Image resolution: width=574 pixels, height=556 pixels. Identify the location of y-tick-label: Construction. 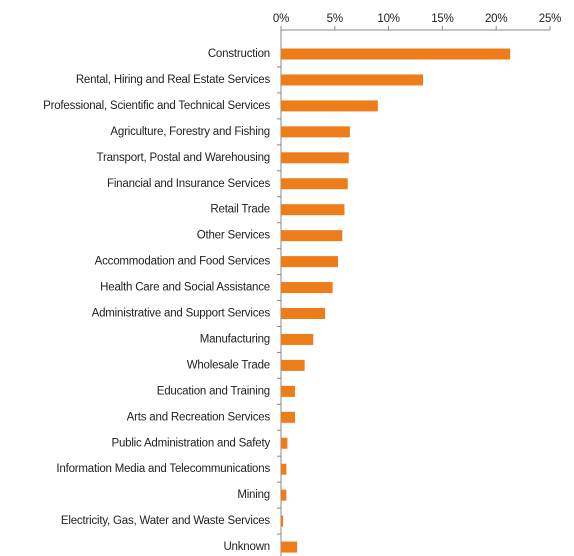
(239, 54).